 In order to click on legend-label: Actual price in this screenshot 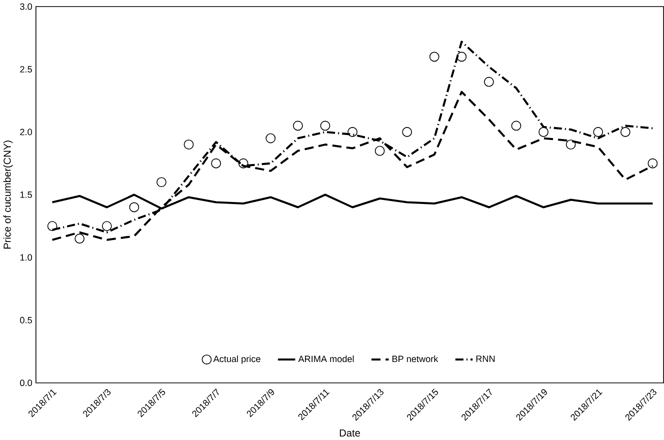, I will do `click(236, 359)`.